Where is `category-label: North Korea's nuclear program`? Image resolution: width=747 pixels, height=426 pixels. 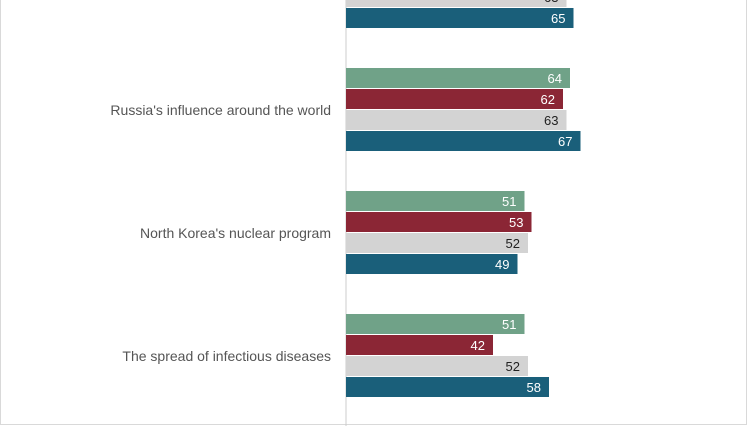 category-label: North Korea's nuclear program is located at coordinates (235, 233).